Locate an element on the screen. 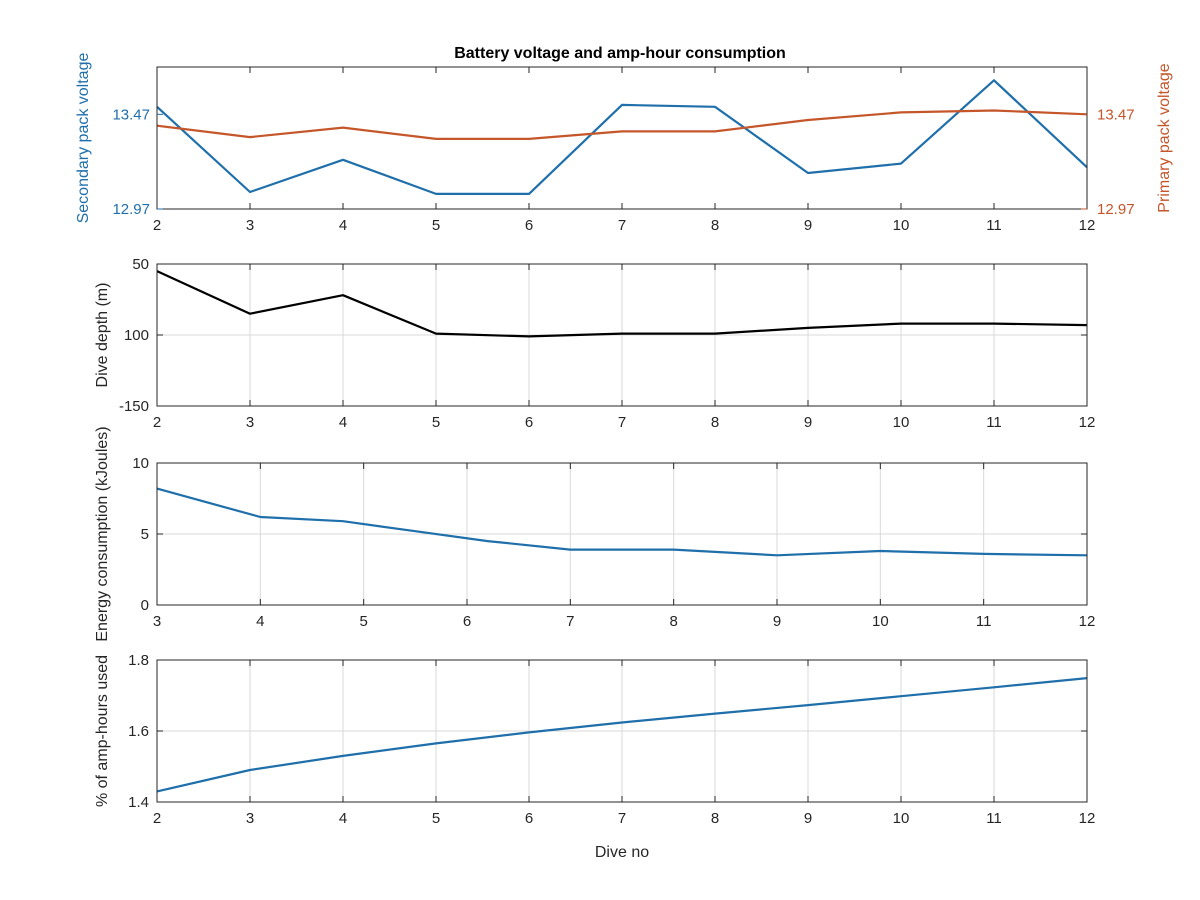 The height and width of the screenshot is (900, 1200). y-tick-label-right: 12.97 is located at coordinates (1116, 209).